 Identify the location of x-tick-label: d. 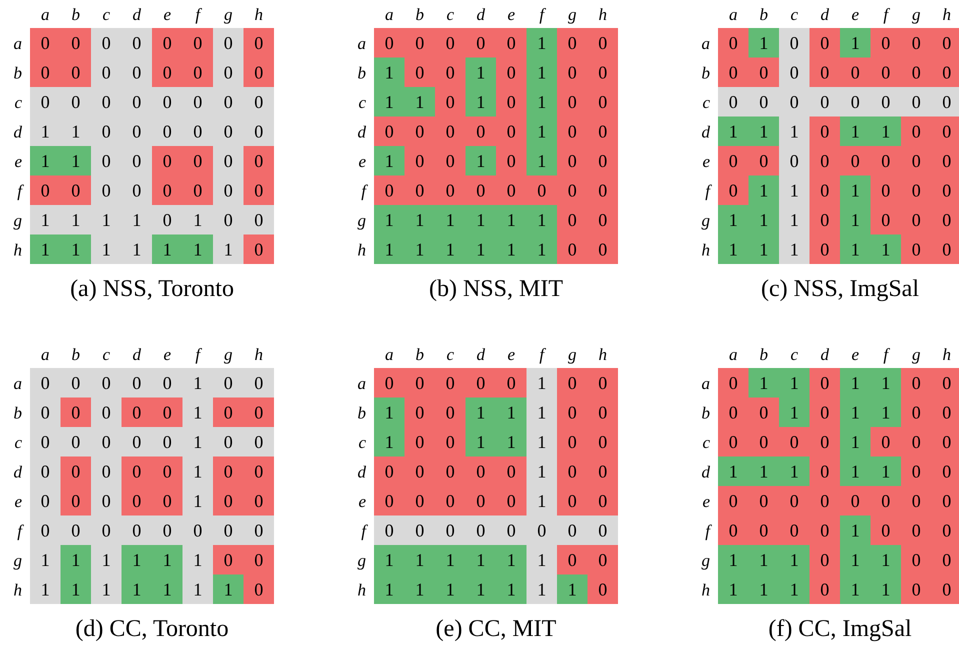
(137, 14).